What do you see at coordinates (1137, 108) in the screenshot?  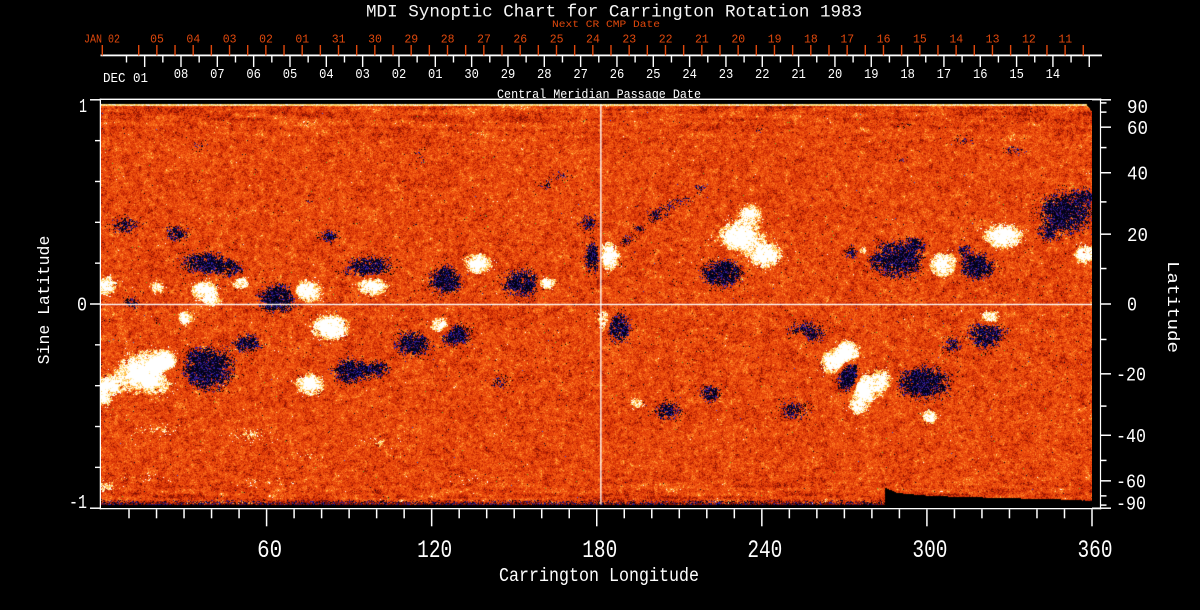 I see `svg-text: 90` at bounding box center [1137, 108].